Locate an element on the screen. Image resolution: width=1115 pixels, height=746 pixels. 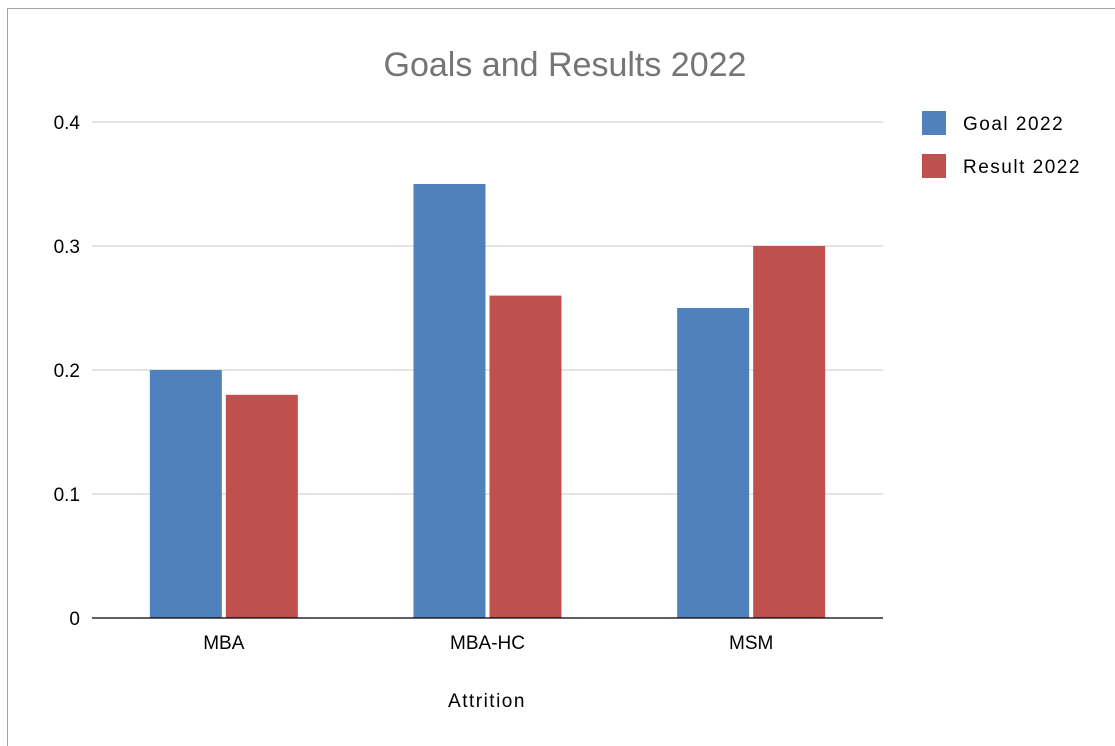
chart-title: Goals and Results 2022 is located at coordinates (565, 65).